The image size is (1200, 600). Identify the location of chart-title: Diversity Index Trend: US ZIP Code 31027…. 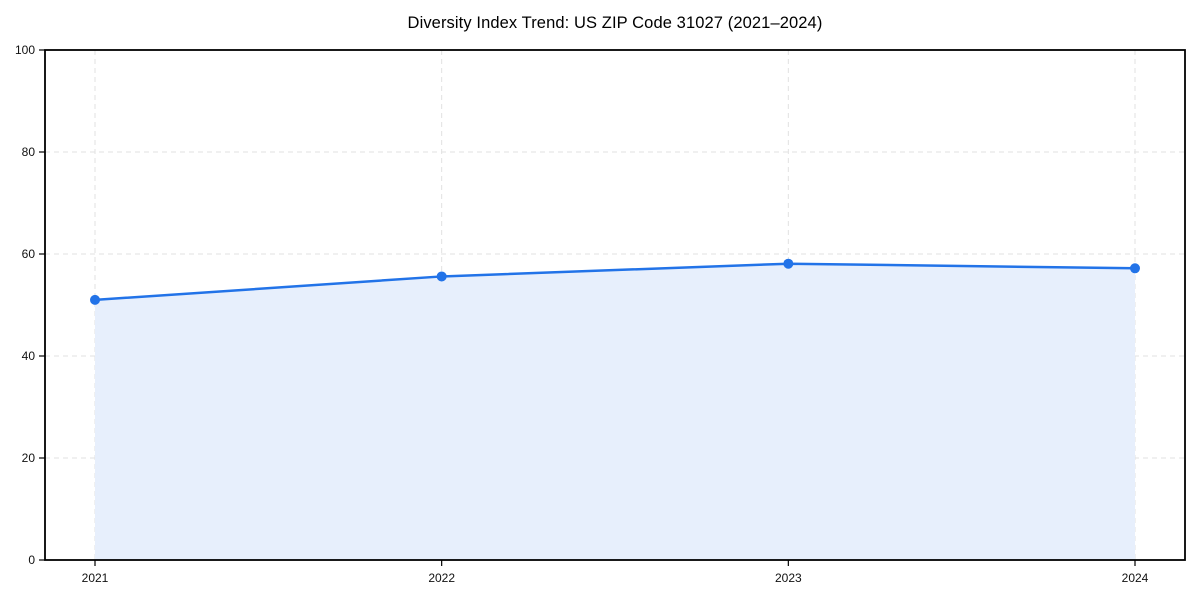
(615, 23).